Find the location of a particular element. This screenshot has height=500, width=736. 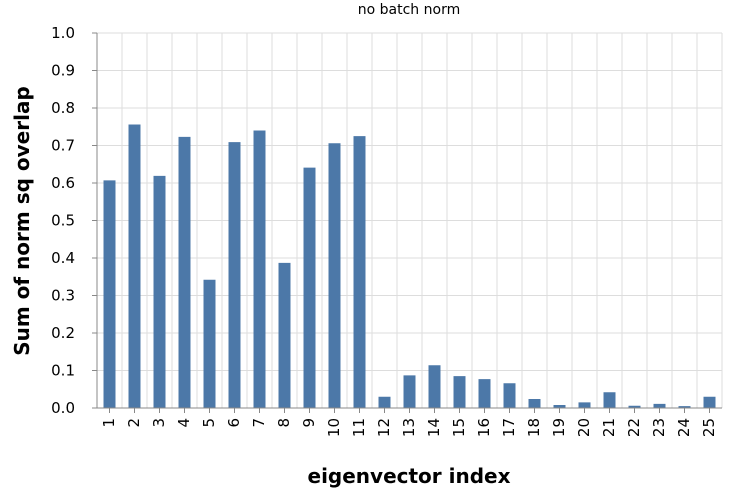

x-tick-label: 3 is located at coordinates (159, 423).